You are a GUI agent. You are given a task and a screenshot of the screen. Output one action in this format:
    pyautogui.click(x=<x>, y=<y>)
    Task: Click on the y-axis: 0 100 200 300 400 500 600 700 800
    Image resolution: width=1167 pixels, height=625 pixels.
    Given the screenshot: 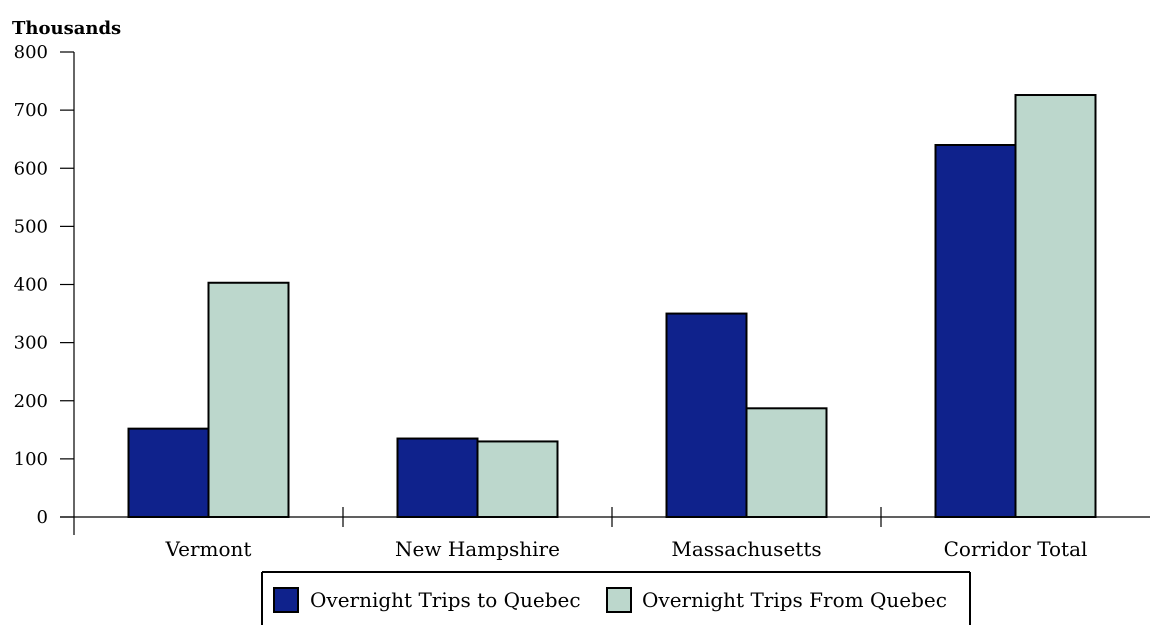 What is the action you would take?
    pyautogui.click(x=44, y=288)
    